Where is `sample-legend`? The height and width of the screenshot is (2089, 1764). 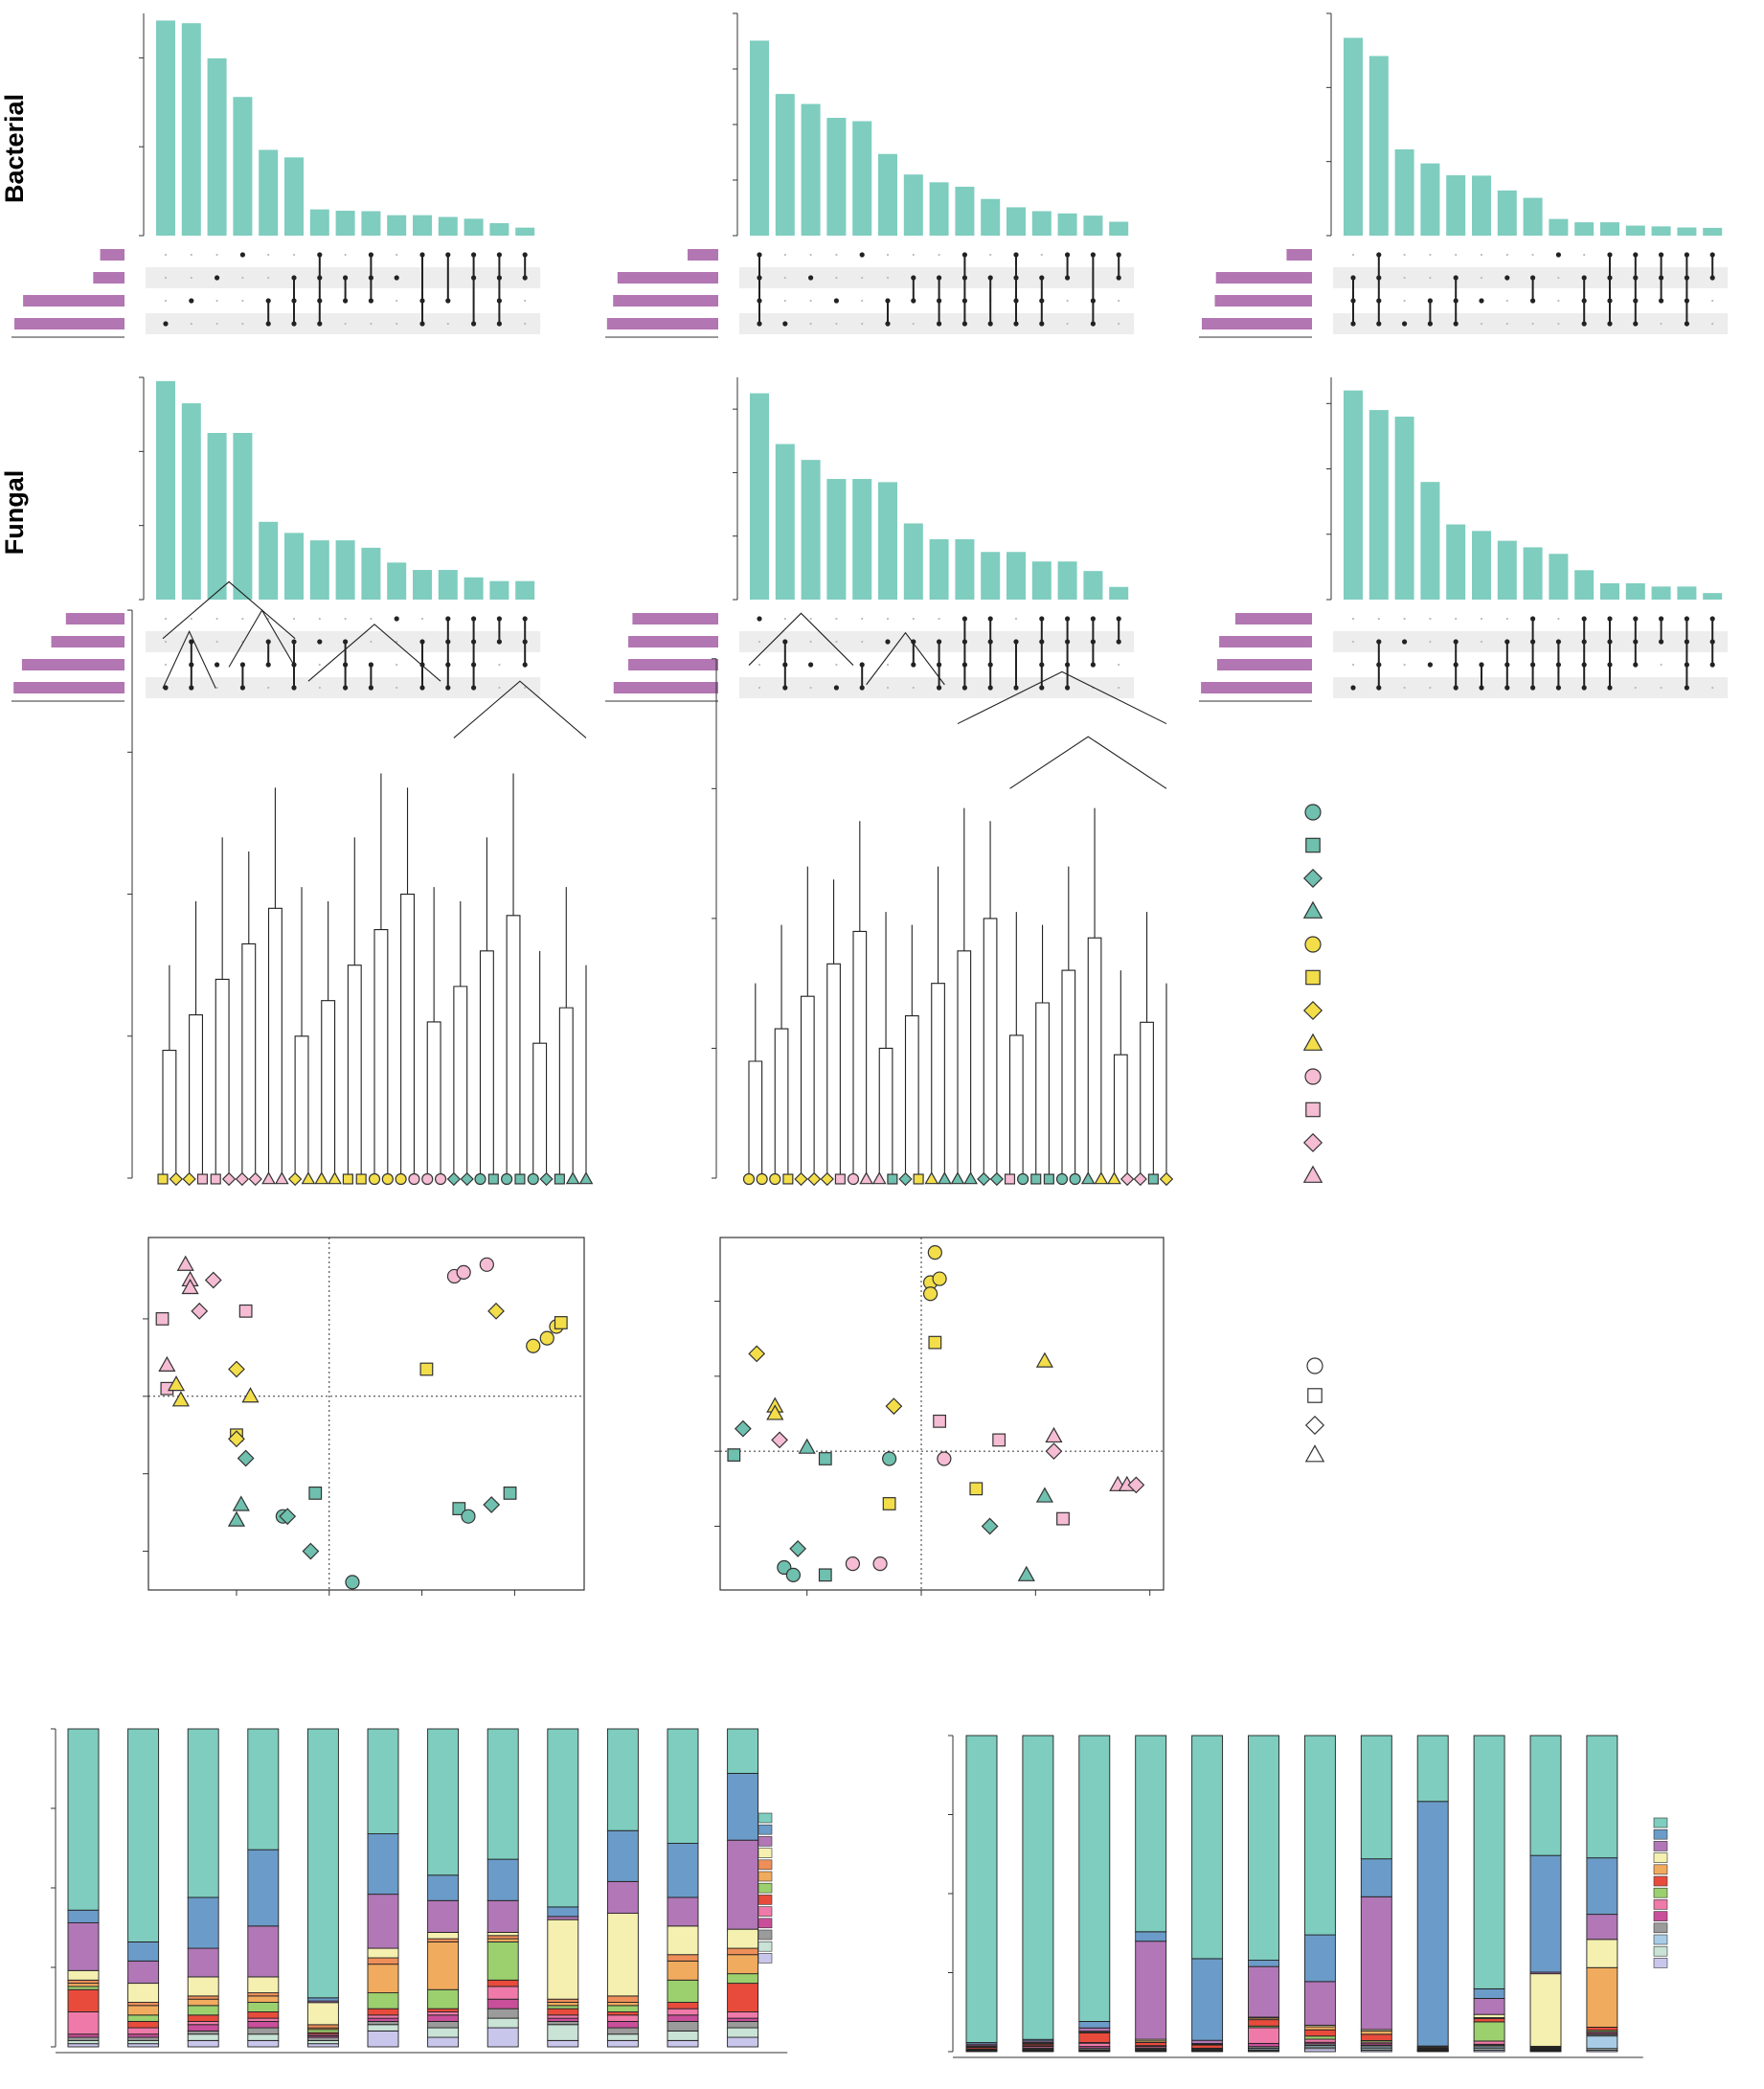
sample-legend is located at coordinates (1312, 993).